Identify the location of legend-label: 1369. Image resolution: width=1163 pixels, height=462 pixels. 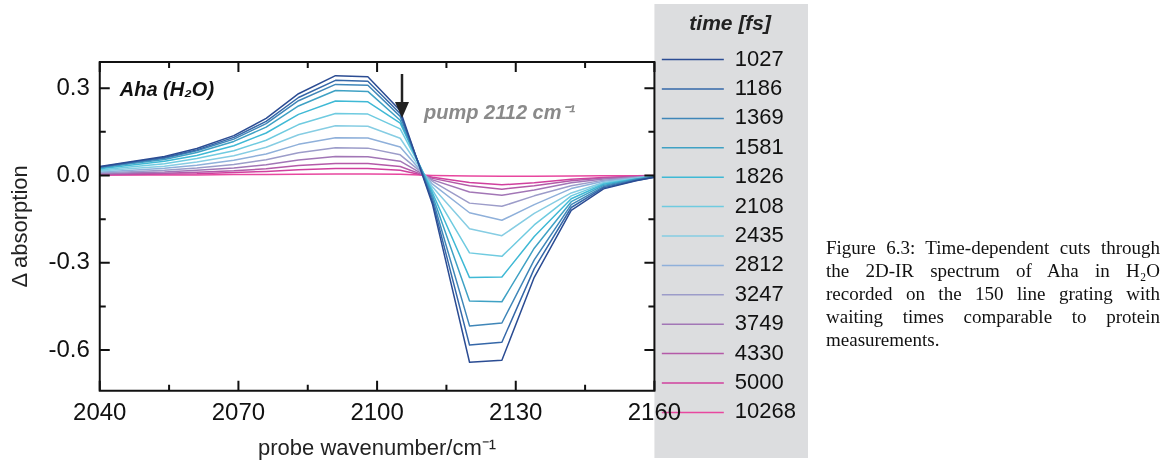
(759, 117).